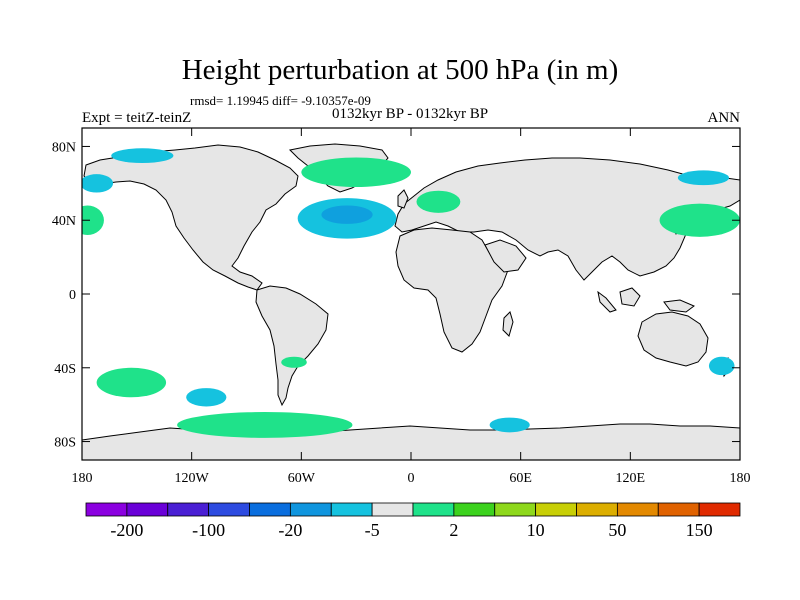 The height and width of the screenshot is (600, 800). What do you see at coordinates (699, 530) in the screenshot?
I see `colorbar-label: 150` at bounding box center [699, 530].